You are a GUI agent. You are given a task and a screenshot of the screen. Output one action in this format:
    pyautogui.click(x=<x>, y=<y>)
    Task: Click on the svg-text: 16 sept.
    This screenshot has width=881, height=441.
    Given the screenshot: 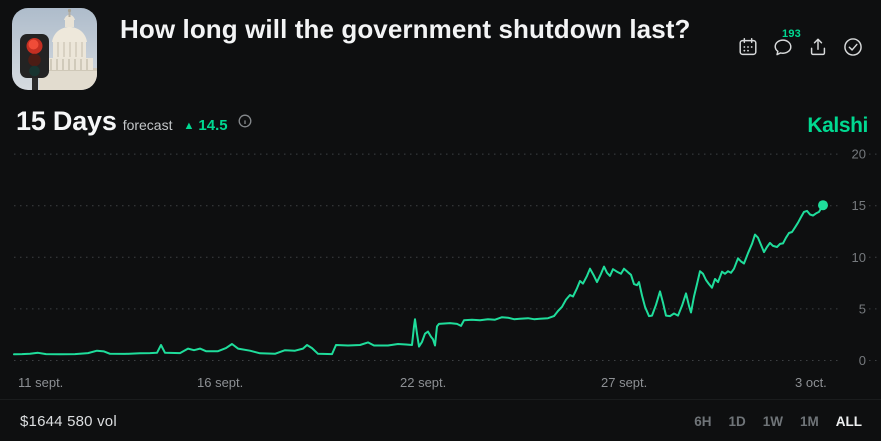 What is the action you would take?
    pyautogui.click(x=220, y=382)
    